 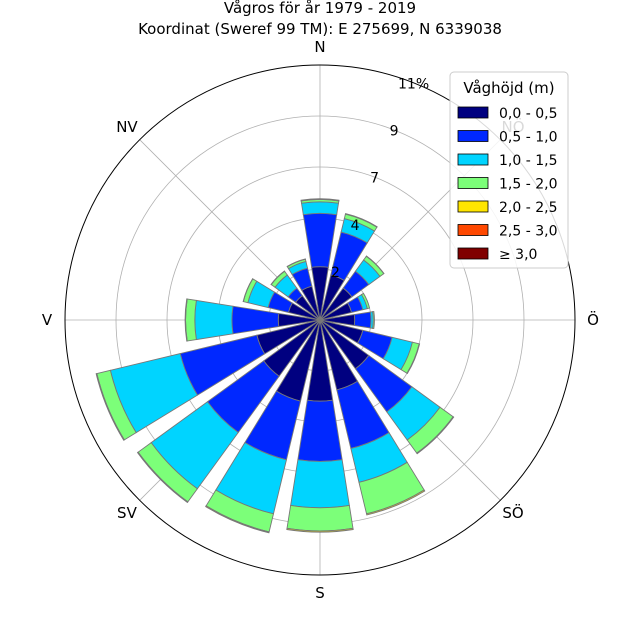 What do you see at coordinates (375, 265) in the screenshot?
I see `bar-NÖ-bin-5` at bounding box center [375, 265].